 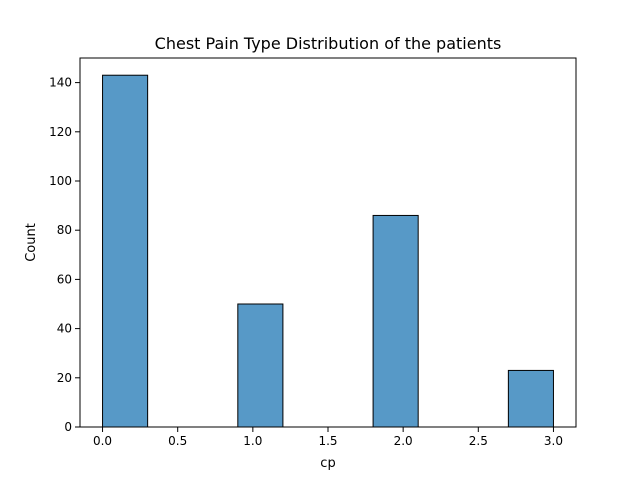 I want to click on y-tick-label: 0, so click(x=68, y=427).